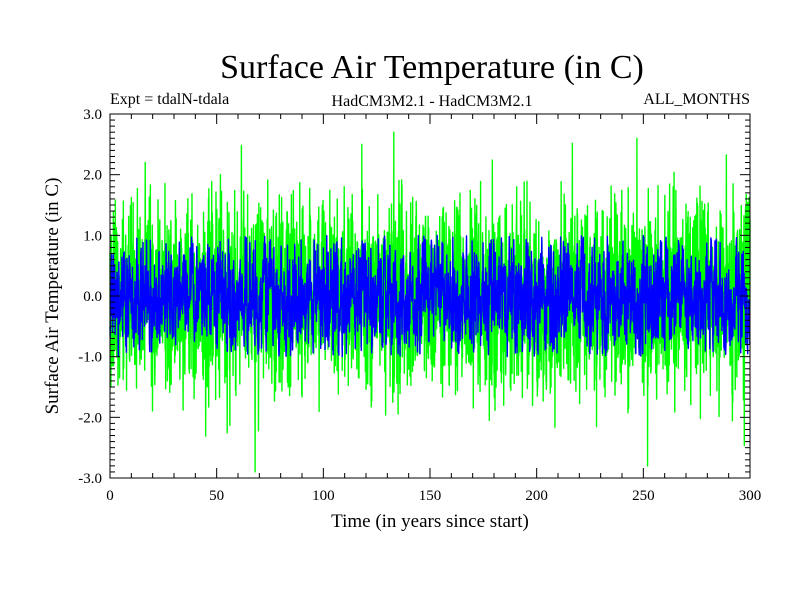 Image resolution: width=800 pixels, height=600 pixels. What do you see at coordinates (92, 297) in the screenshot?
I see `y-tick-label: 0.0` at bounding box center [92, 297].